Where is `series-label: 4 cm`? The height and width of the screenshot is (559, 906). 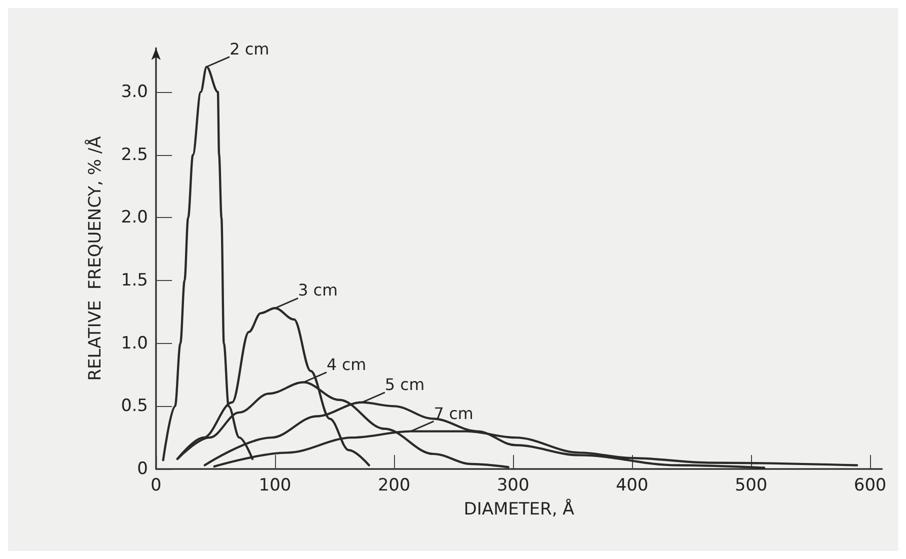 series-label: 4 cm is located at coordinates (346, 364).